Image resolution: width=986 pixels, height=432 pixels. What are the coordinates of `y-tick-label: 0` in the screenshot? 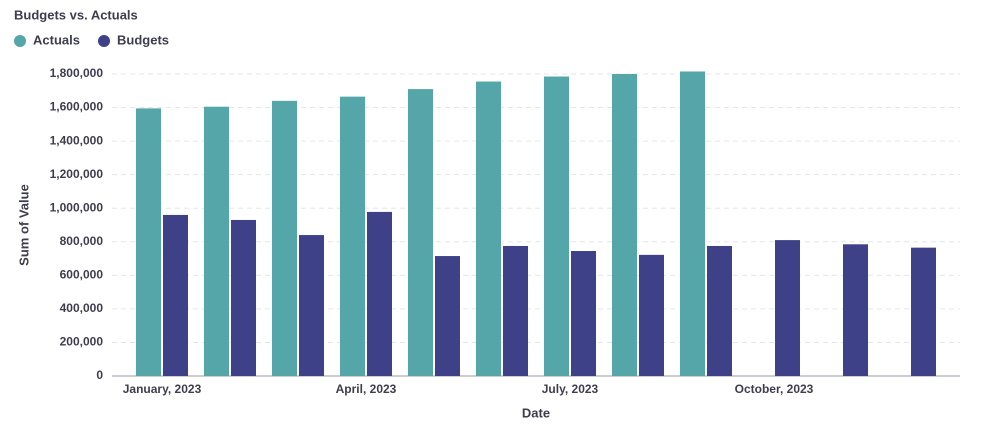 It's located at (99, 375).